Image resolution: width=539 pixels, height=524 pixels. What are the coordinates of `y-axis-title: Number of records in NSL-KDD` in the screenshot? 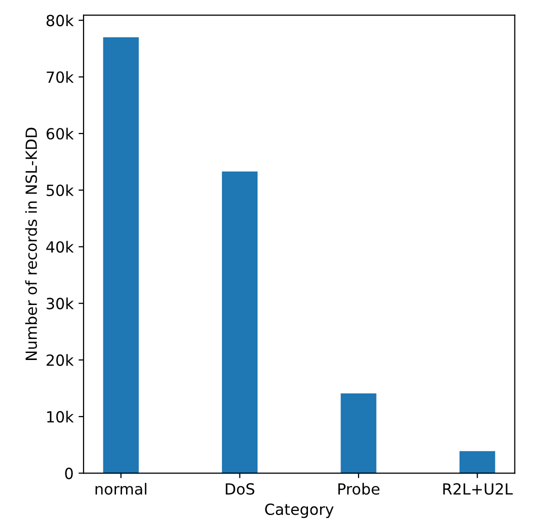 It's located at (31, 244).